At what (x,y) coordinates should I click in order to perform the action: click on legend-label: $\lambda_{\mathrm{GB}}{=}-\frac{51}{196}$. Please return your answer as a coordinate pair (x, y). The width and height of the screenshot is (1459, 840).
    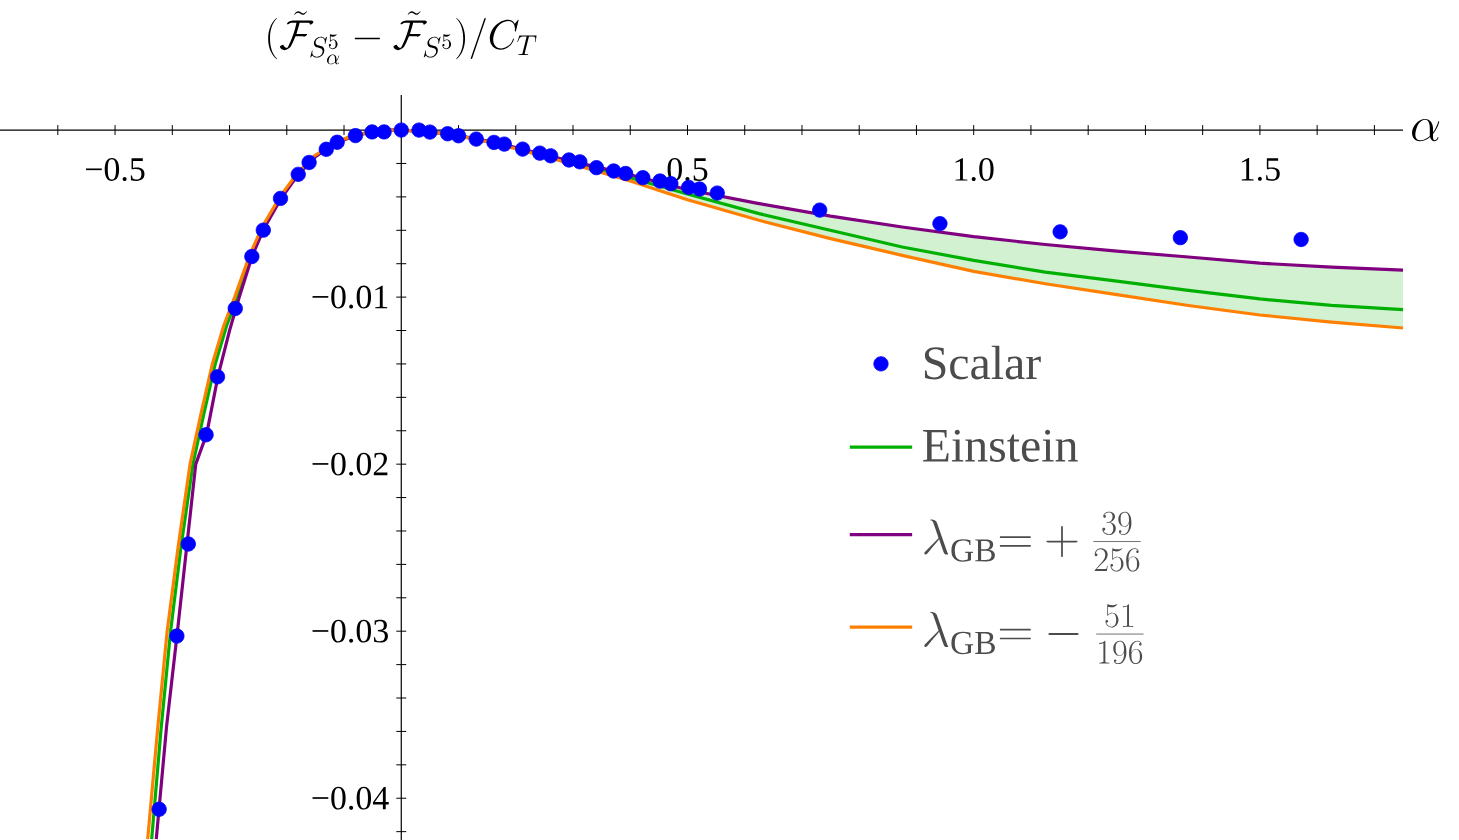
    Looking at the image, I should click on (1034, 634).